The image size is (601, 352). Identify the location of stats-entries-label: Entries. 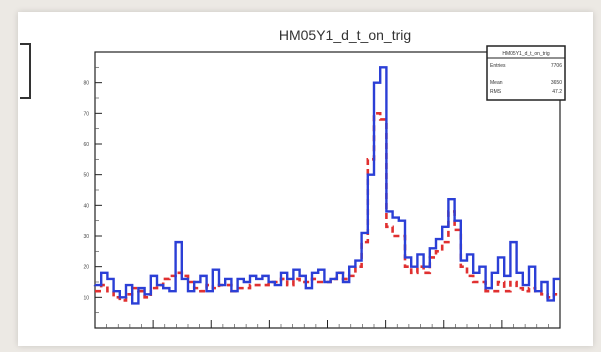
(498, 66).